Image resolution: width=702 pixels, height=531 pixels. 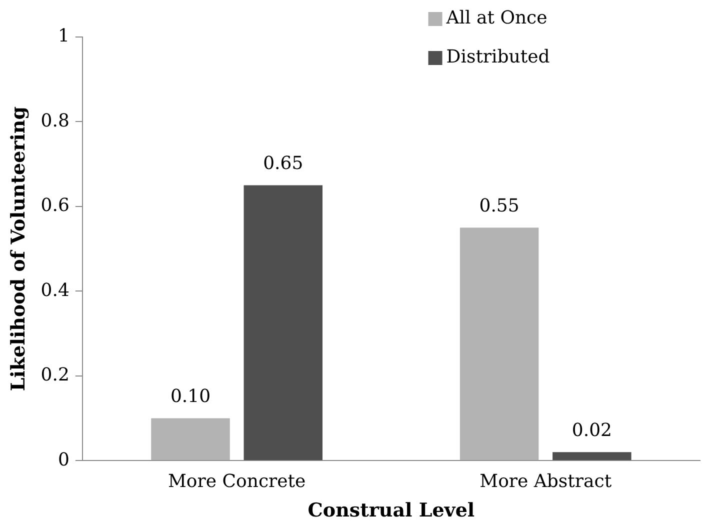 I want to click on data-label: 0.02, so click(x=592, y=430).